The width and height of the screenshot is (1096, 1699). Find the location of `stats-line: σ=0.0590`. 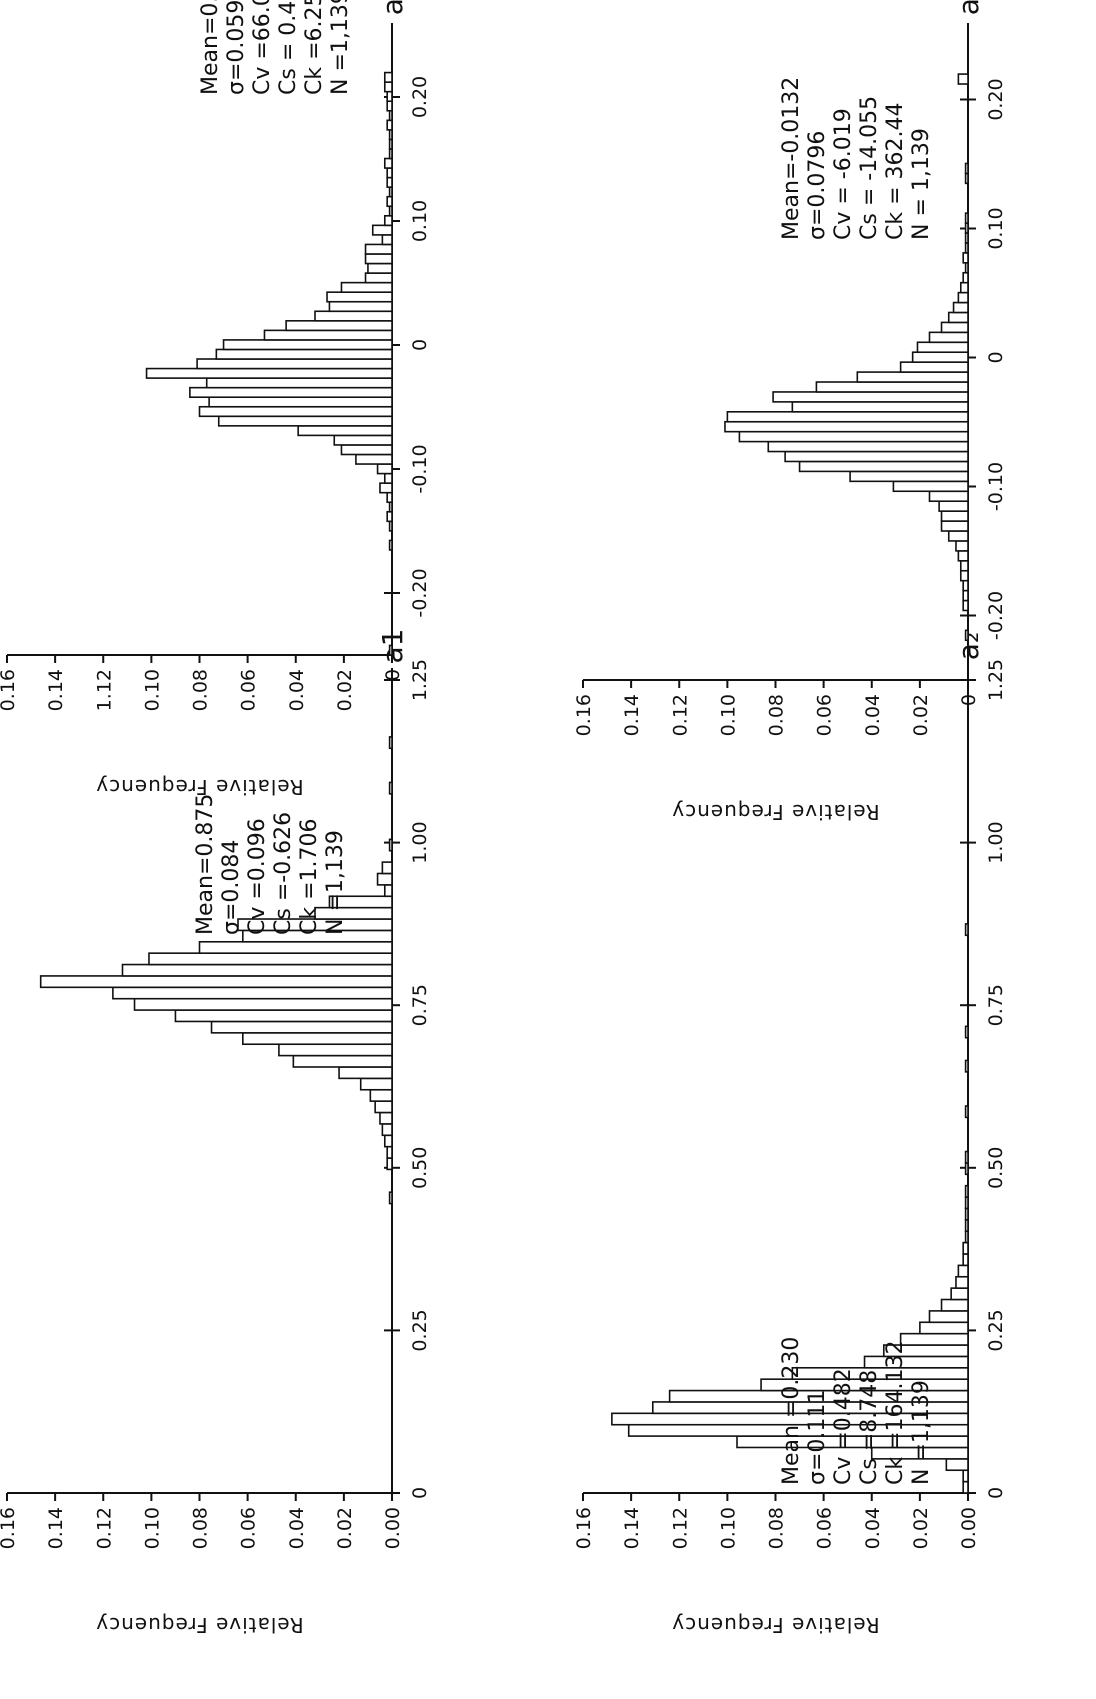

stats-line: σ=0.0590 is located at coordinates (236, 47).